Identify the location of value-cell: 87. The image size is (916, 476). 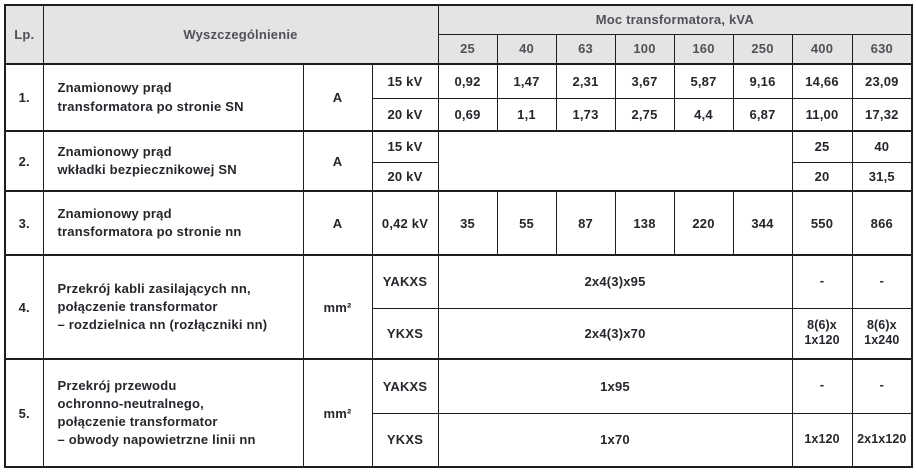
(585, 223).